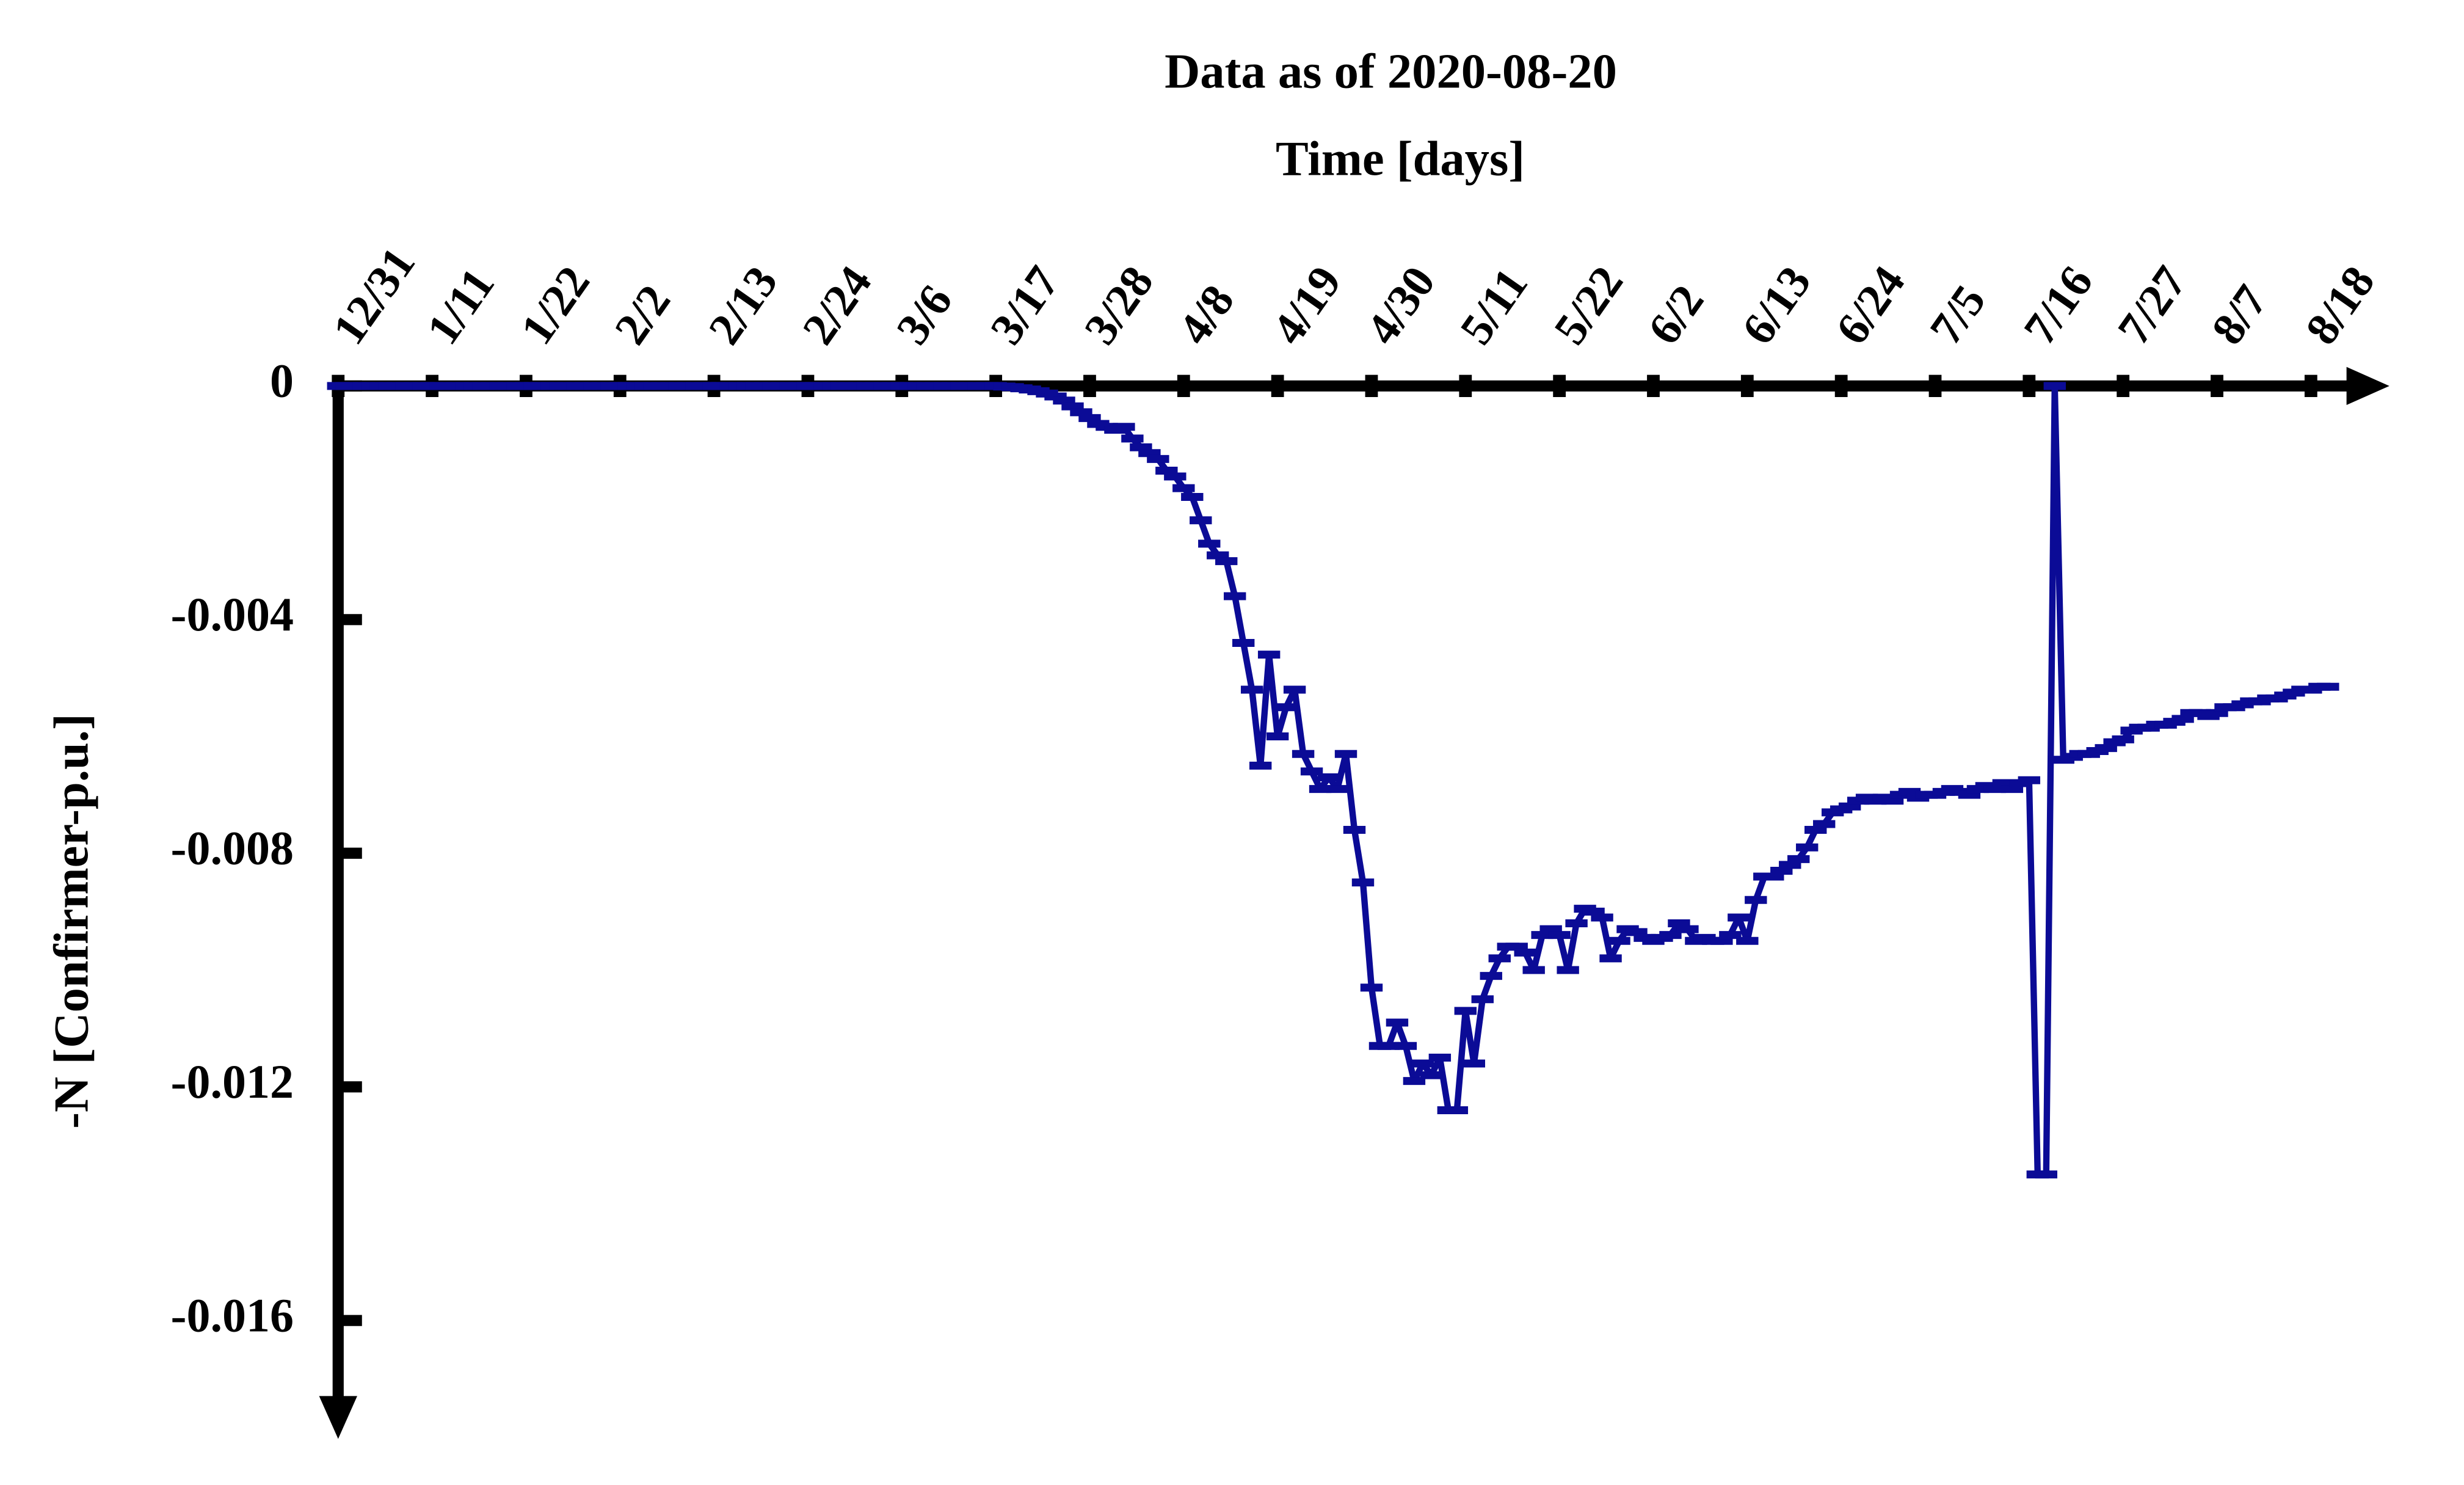 This screenshot has width=2464, height=1485. Describe the element at coordinates (1307, 305) in the screenshot. I see `x-tick-label: 4/19` at that location.